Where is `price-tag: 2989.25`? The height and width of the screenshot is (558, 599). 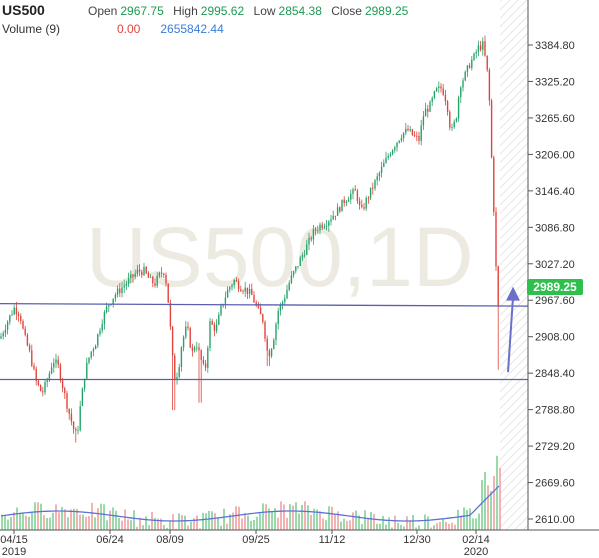
price-tag: 2989.25 is located at coordinates (555, 287).